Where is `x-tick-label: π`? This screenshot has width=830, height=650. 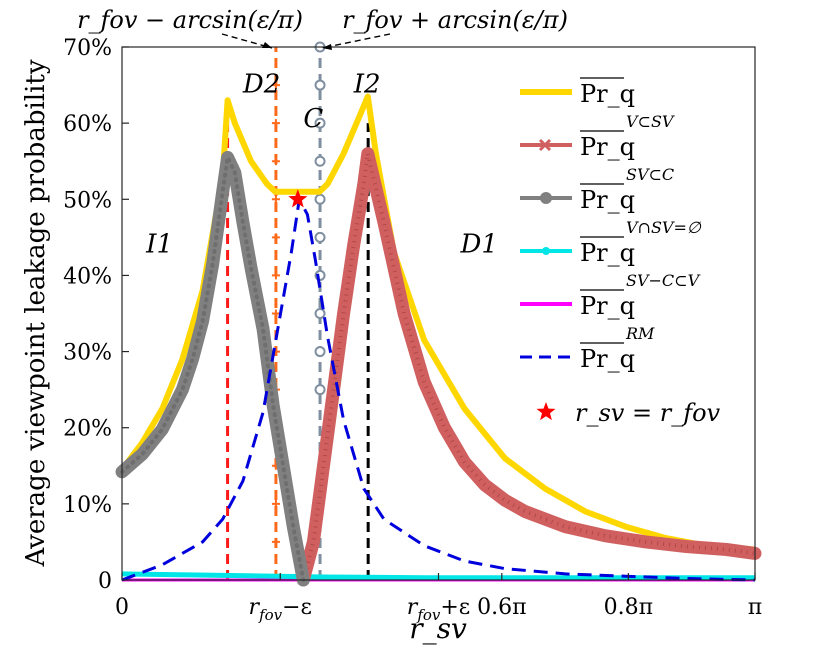
x-tick-label: π is located at coordinates (755, 607).